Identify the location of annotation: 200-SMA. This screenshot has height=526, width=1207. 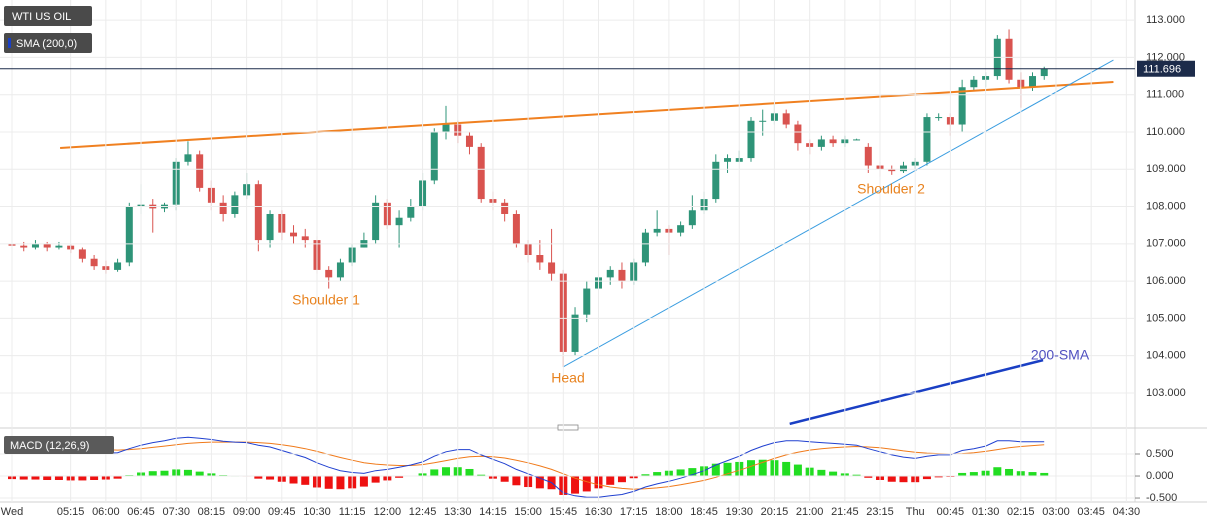
(1060, 355).